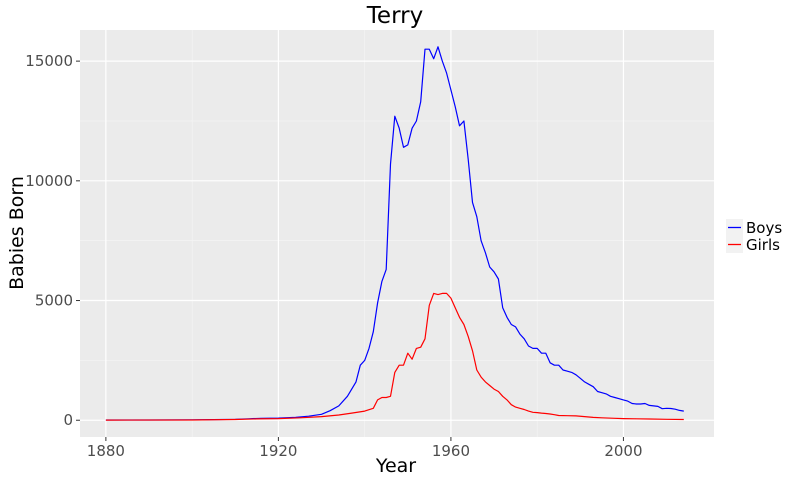 The image size is (800, 480). What do you see at coordinates (451, 451) in the screenshot?
I see `x-tick-label: 1960` at bounding box center [451, 451].